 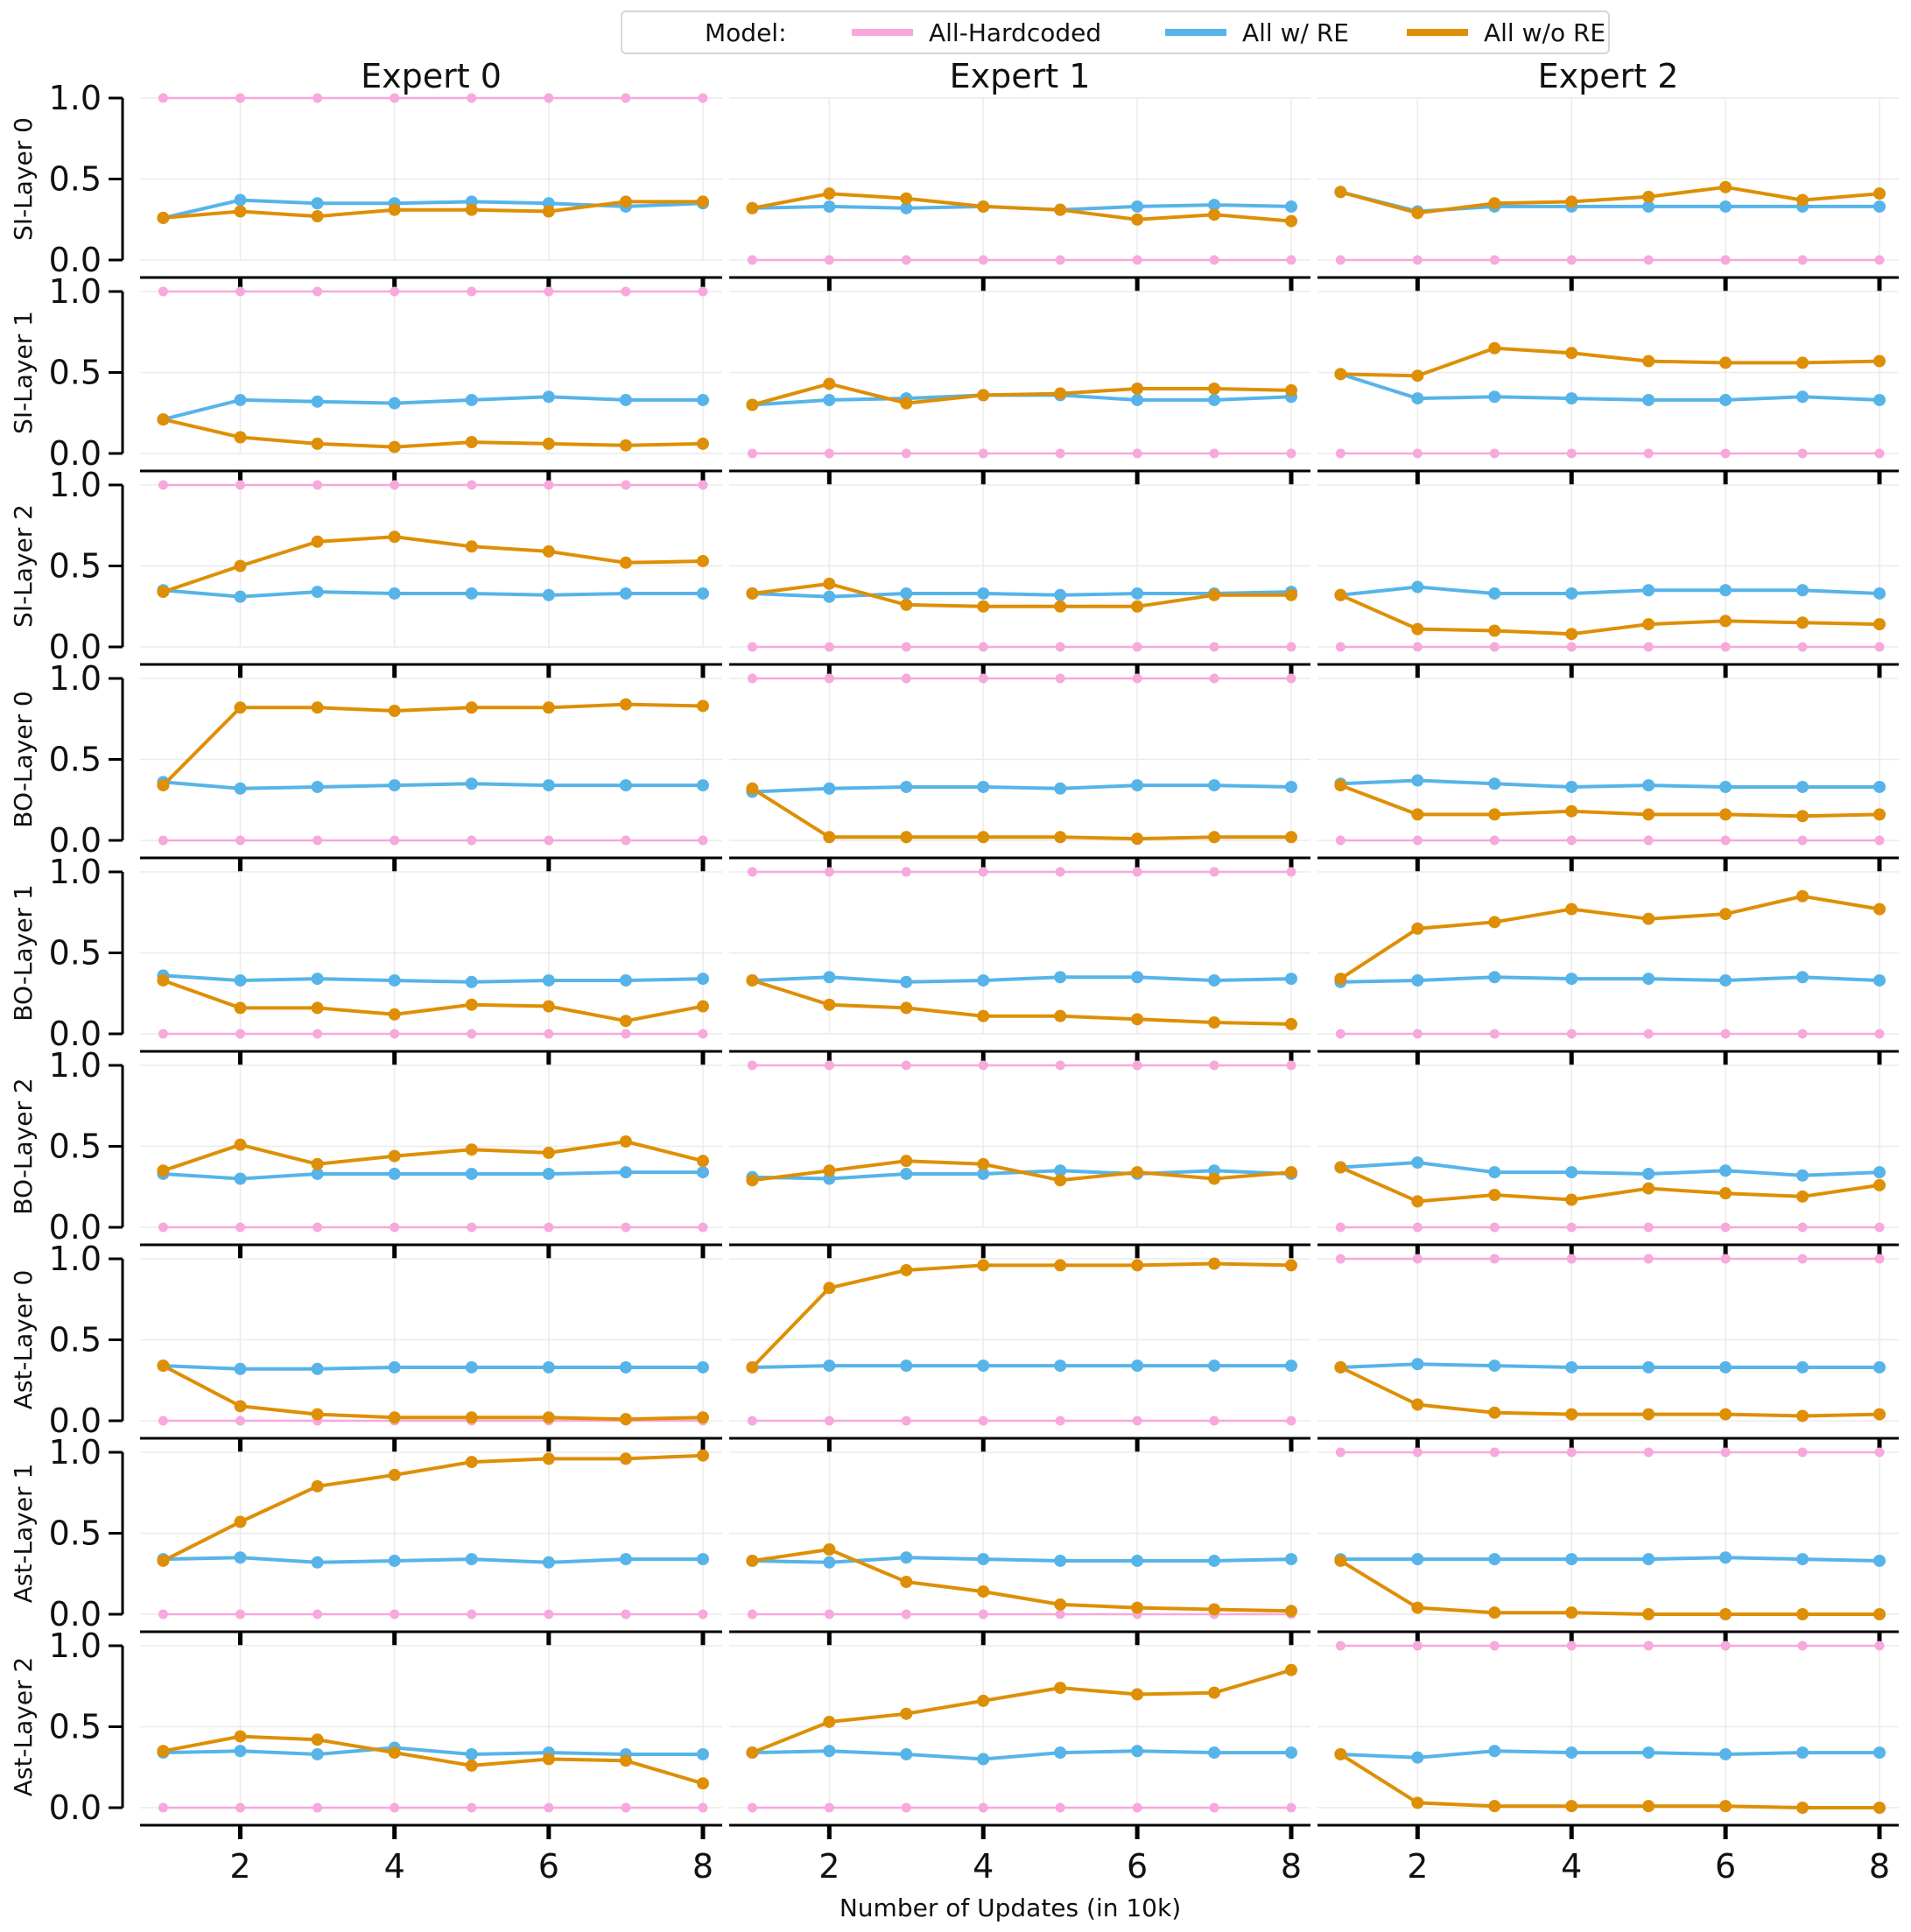 I want to click on point-all-hardcoded-si-layer-2-expert-1-x5, so click(x=1060, y=647).